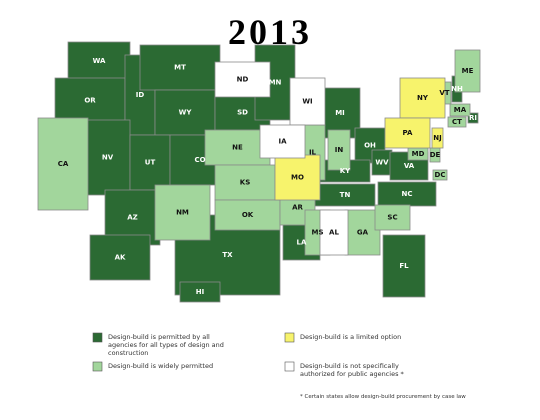 The width and height of the screenshot is (540, 420). I want to click on state-label: IA, so click(282, 142).